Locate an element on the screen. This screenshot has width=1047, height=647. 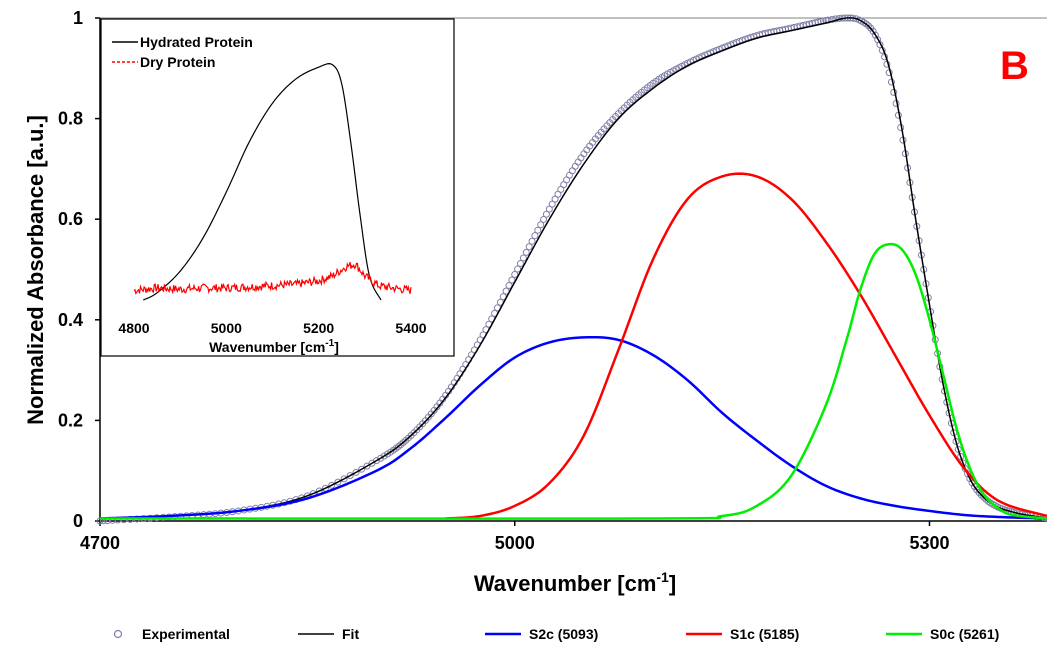
inset-x-tick-label: 5200 is located at coordinates (318, 328).